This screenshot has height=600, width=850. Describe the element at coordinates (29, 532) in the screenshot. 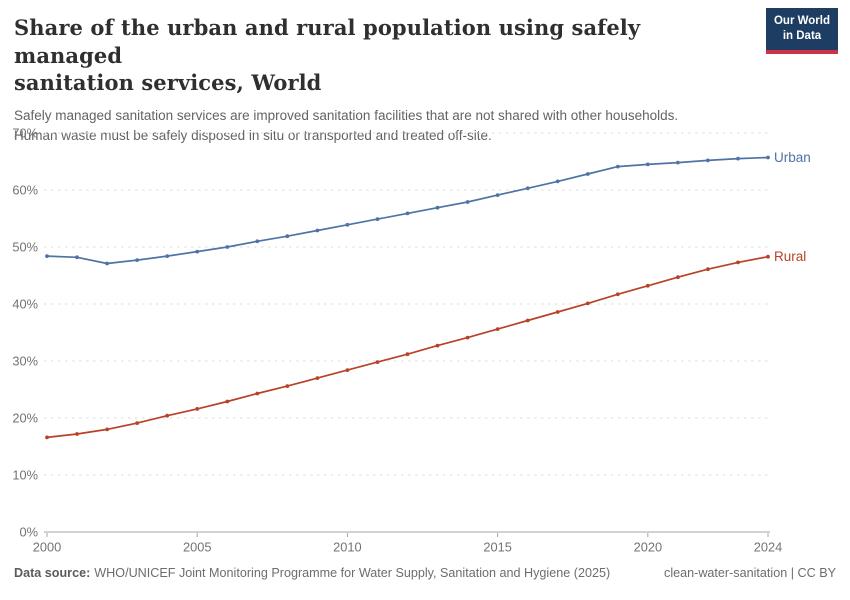

I see `y-axis-label: 0%` at that location.